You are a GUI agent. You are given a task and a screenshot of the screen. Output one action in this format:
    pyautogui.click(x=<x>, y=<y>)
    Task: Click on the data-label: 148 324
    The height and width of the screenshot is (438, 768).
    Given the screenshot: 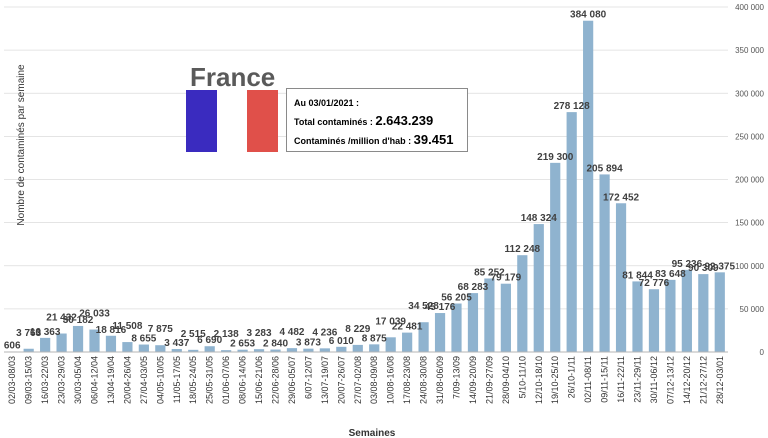 What is the action you would take?
    pyautogui.click(x=539, y=218)
    